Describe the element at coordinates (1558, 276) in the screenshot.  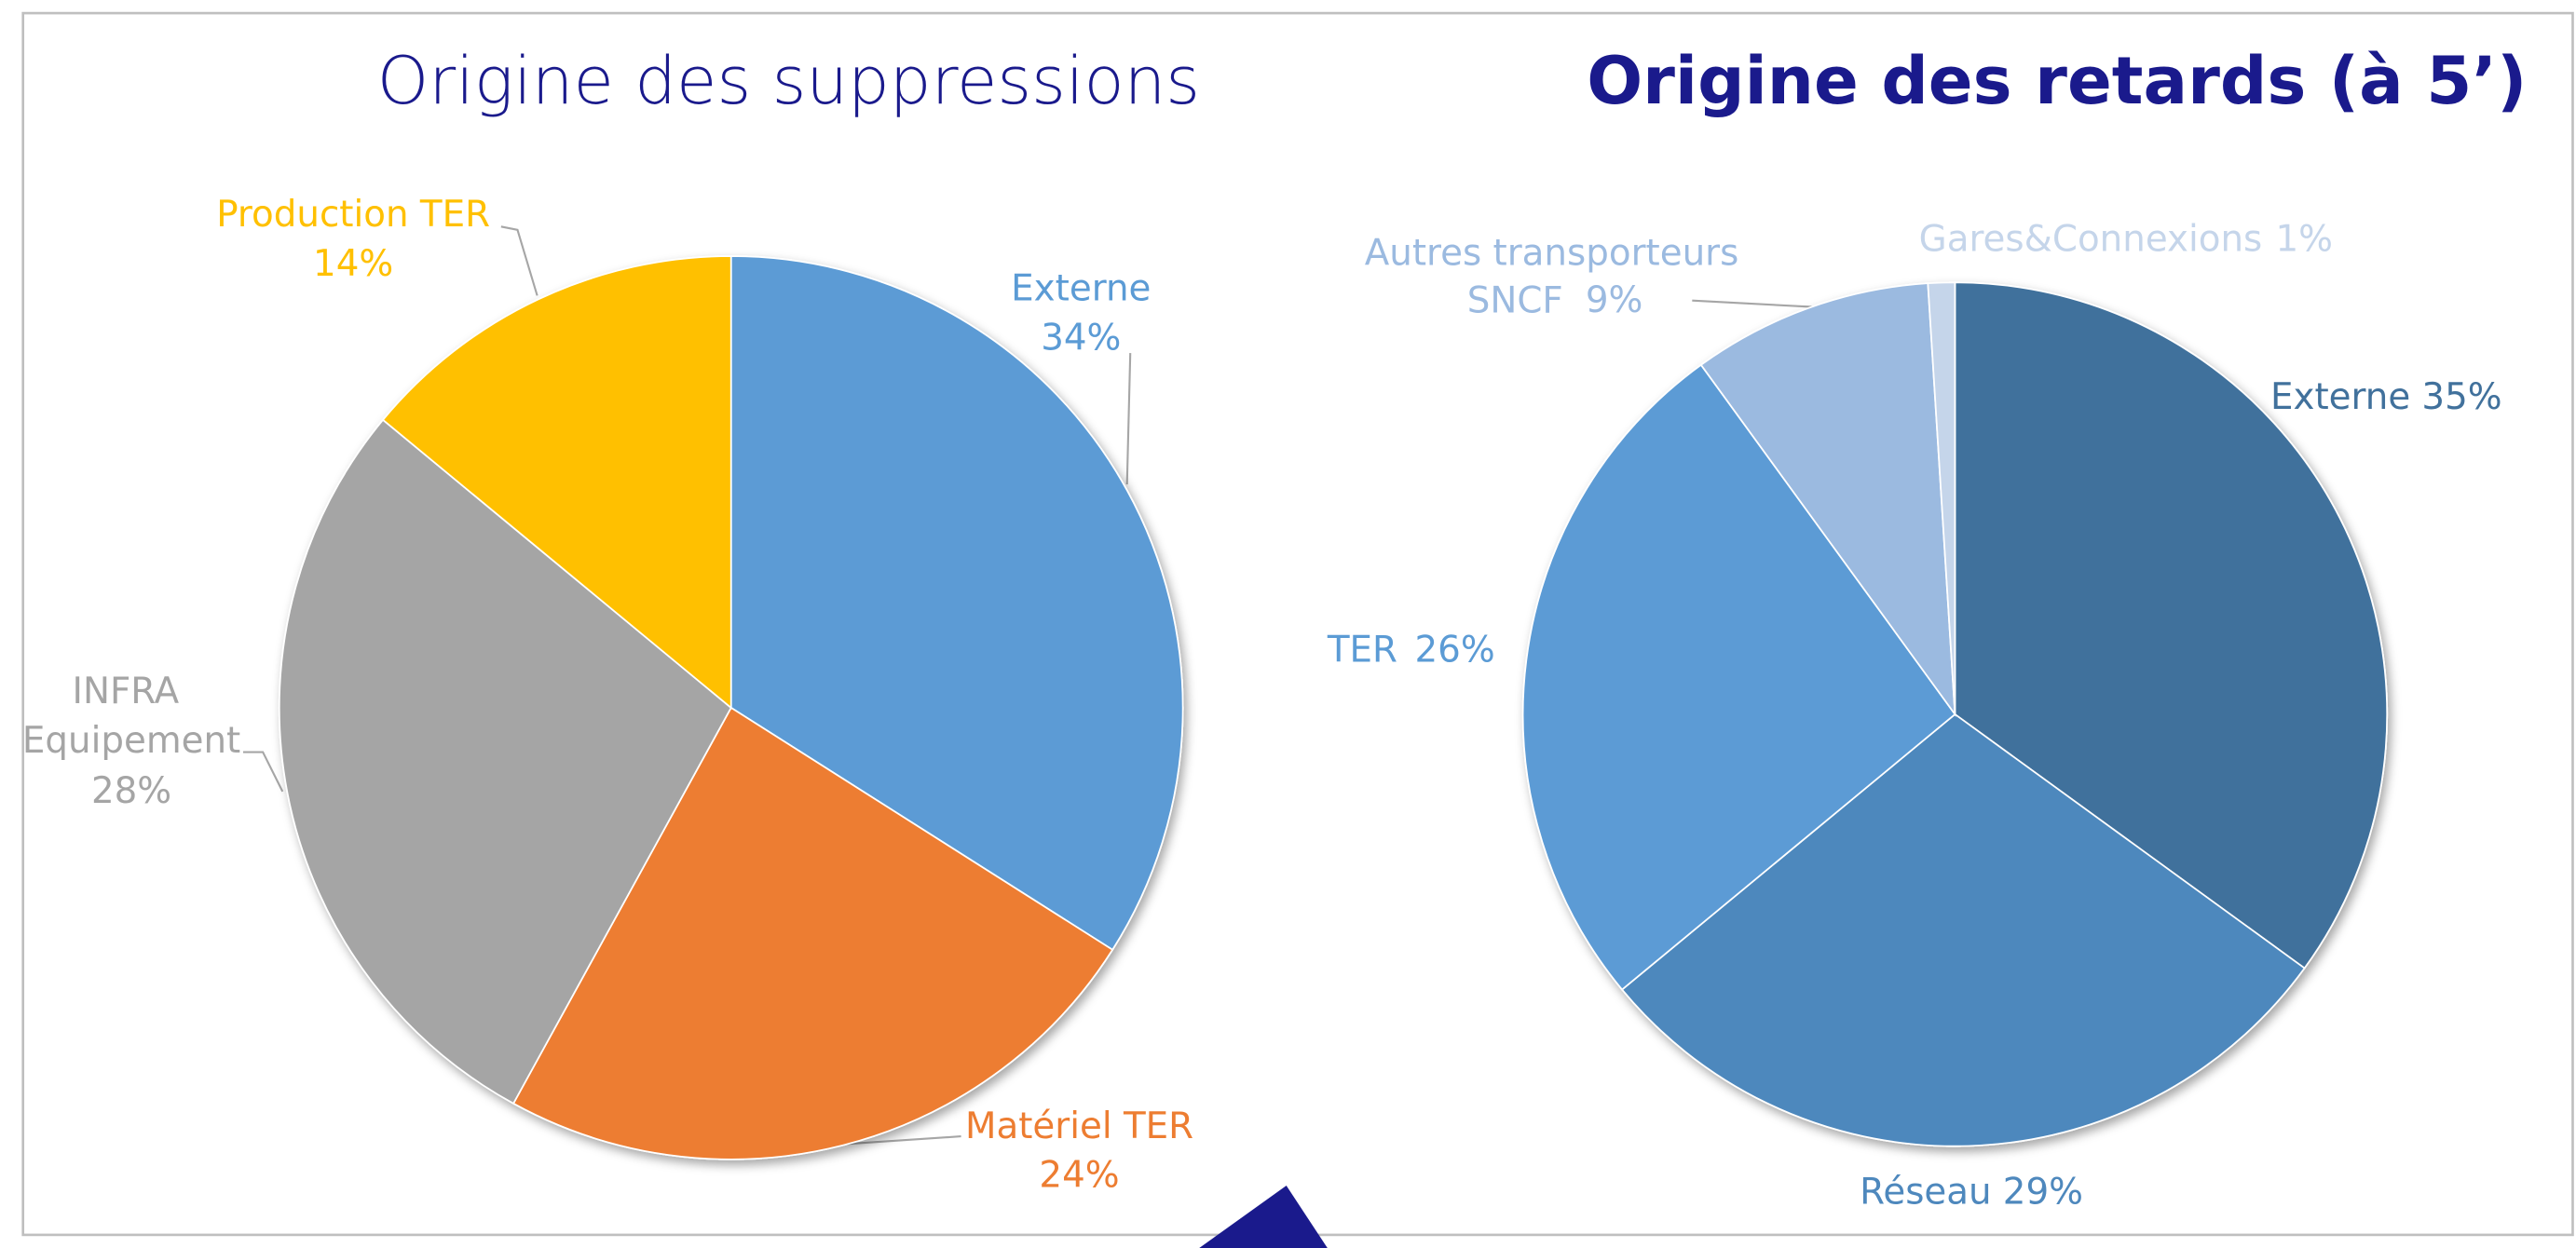
I see `slice-label: Autres transporteurs SNCF` at that location.